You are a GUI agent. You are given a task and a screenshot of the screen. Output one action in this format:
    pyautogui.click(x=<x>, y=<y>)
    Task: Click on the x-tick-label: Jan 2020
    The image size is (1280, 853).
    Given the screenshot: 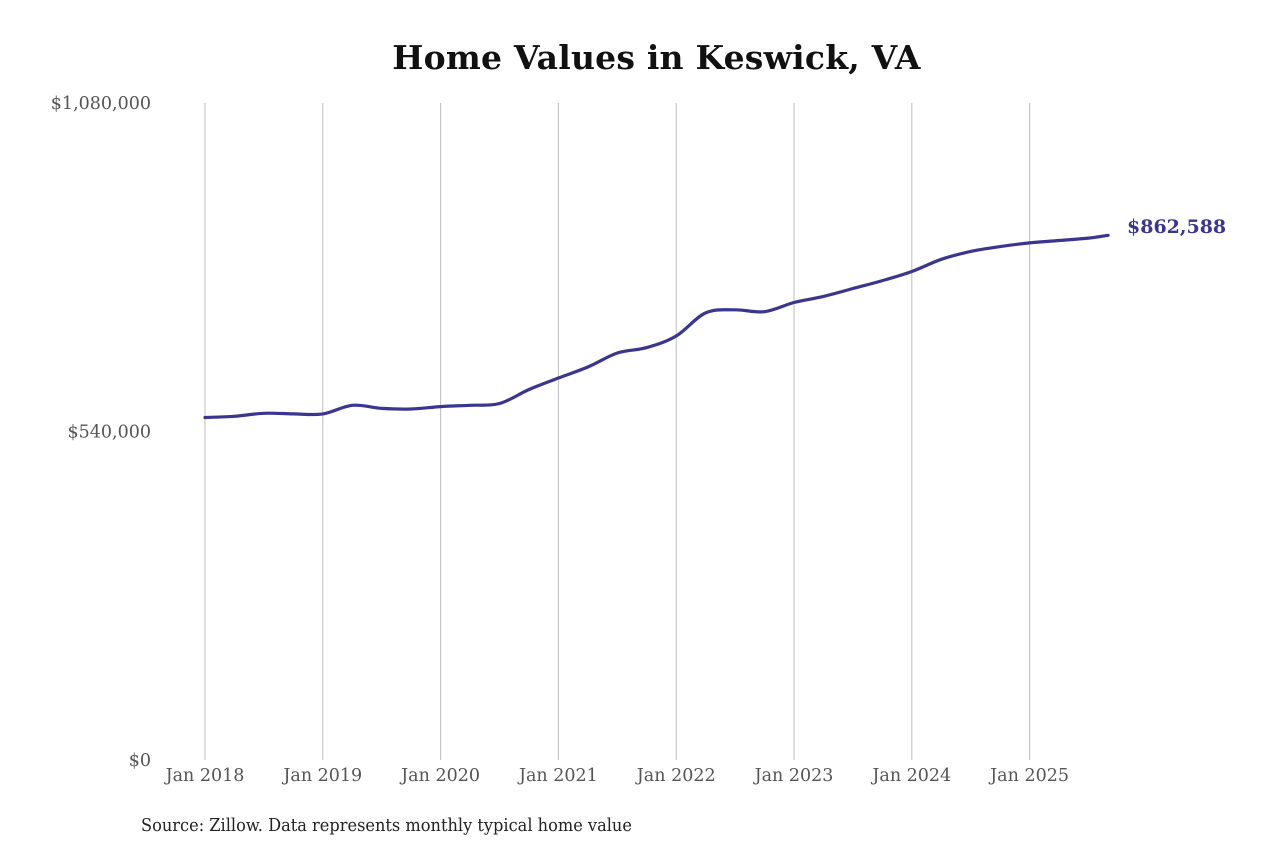 What is the action you would take?
    pyautogui.click(x=439, y=776)
    